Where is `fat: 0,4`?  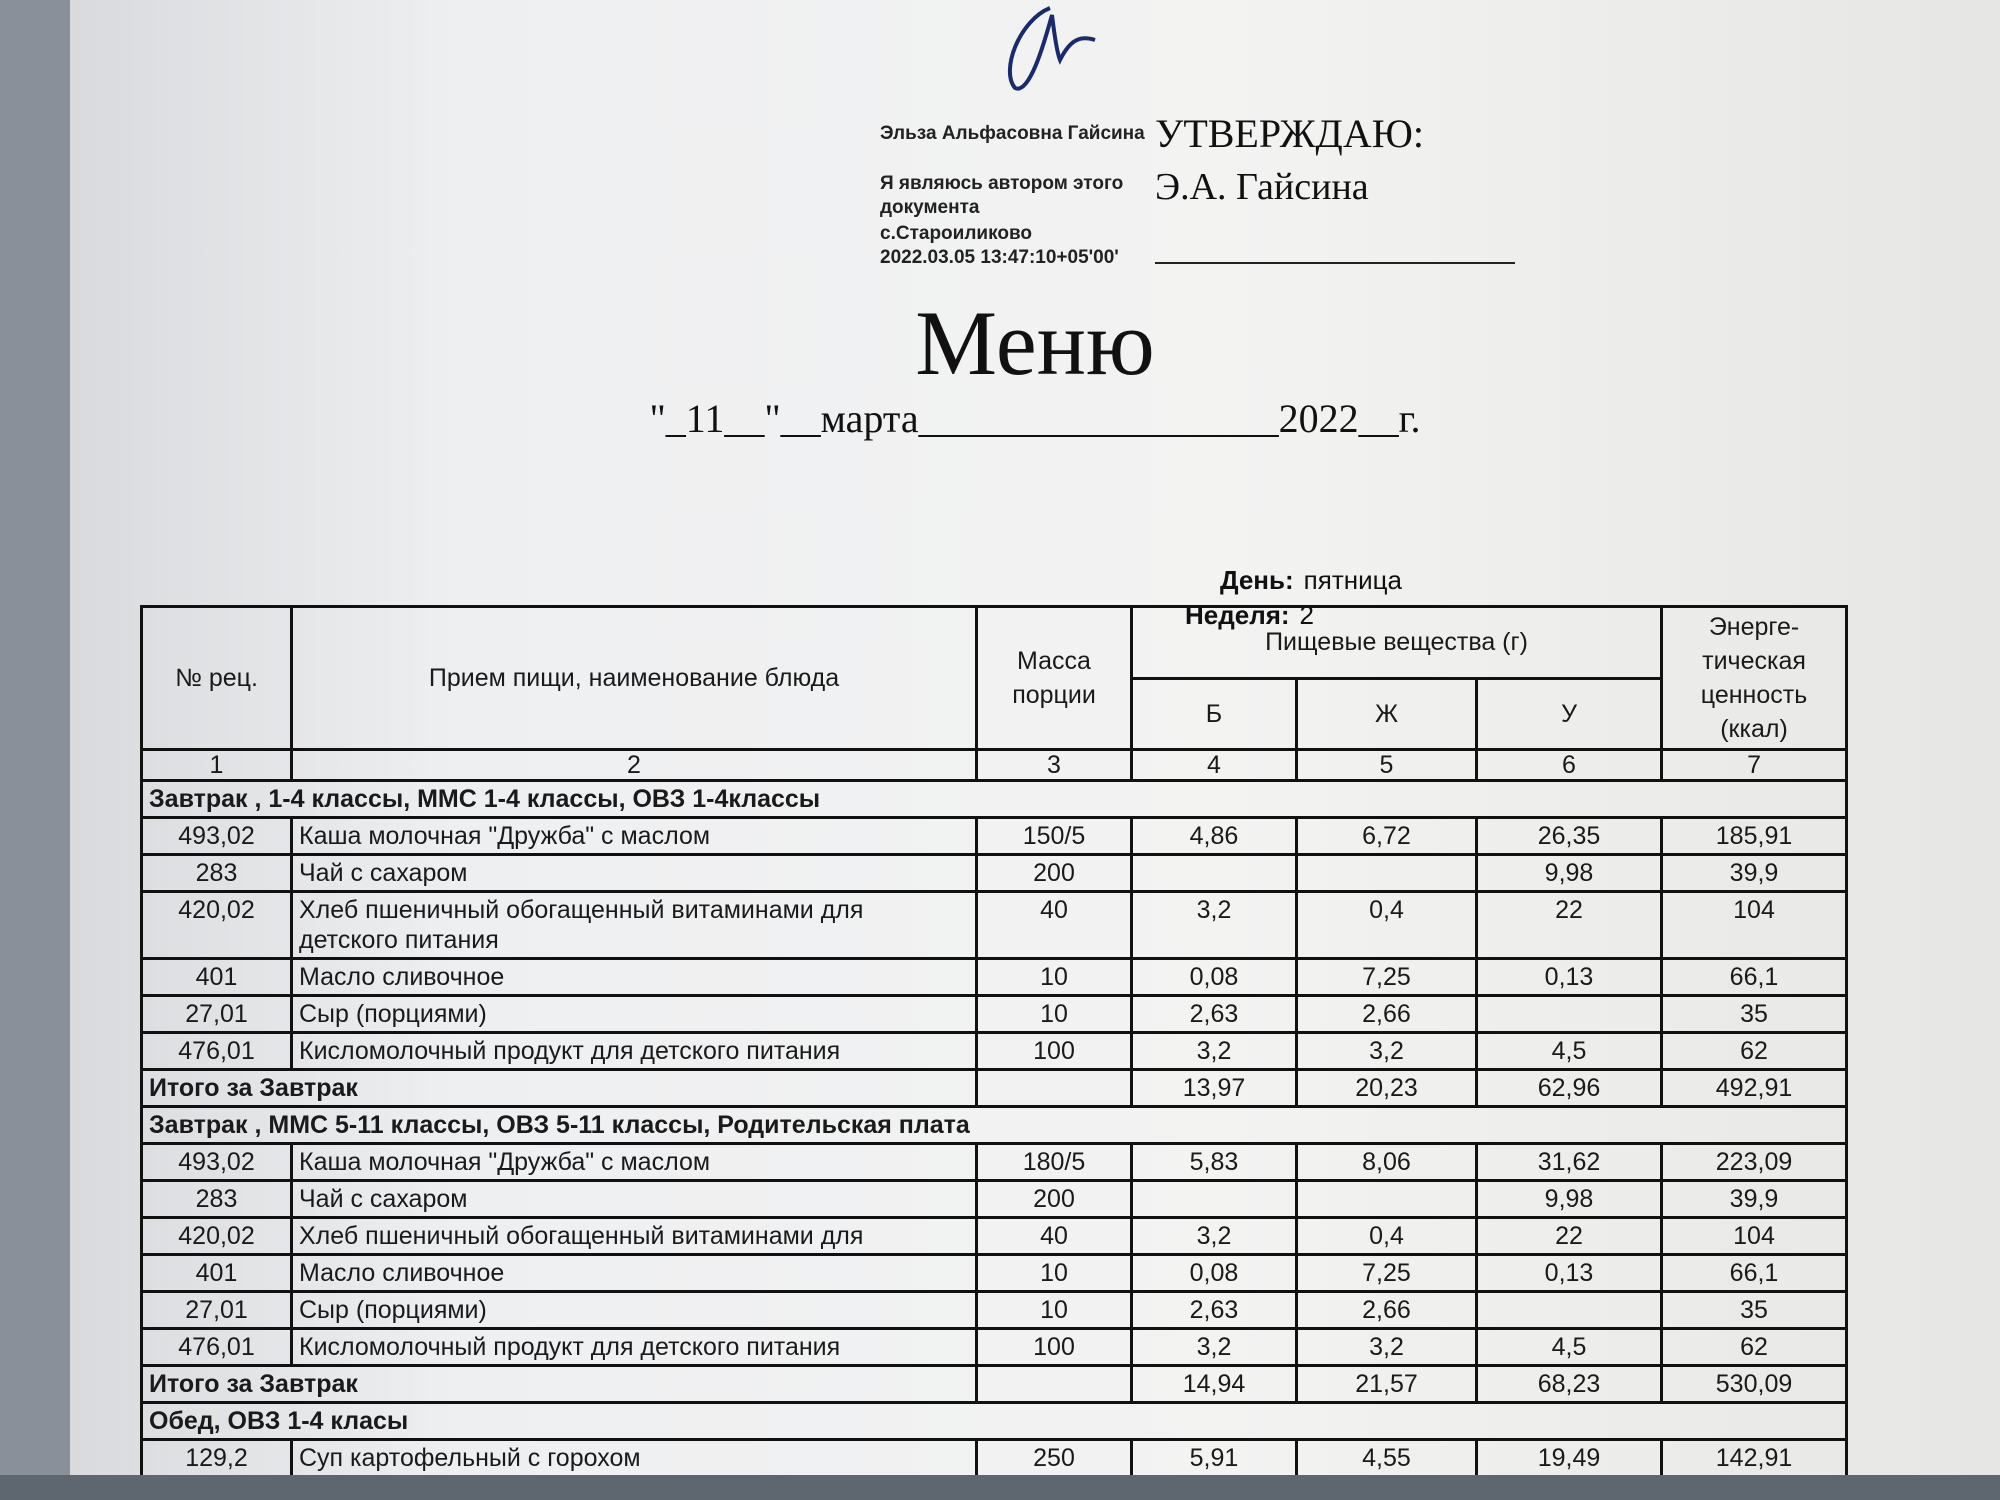
fat: 0,4 is located at coordinates (1386, 925).